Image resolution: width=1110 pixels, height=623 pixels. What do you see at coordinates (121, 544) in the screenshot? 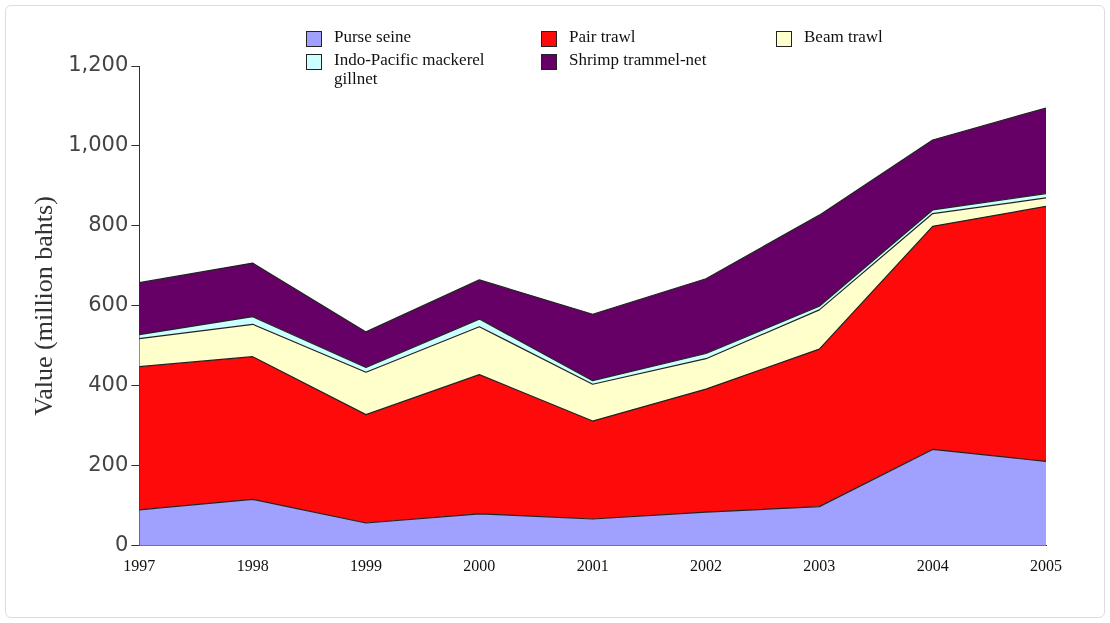
I see `y-tick-label: 0` at bounding box center [121, 544].